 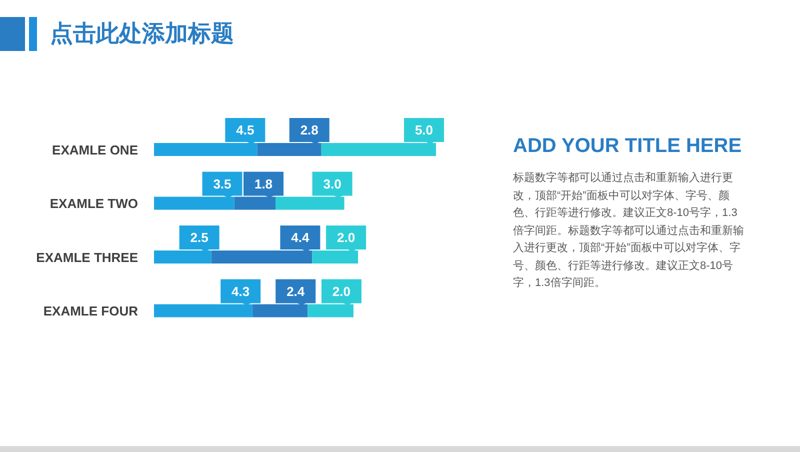 I want to click on data-label: 2.4, so click(x=296, y=291).